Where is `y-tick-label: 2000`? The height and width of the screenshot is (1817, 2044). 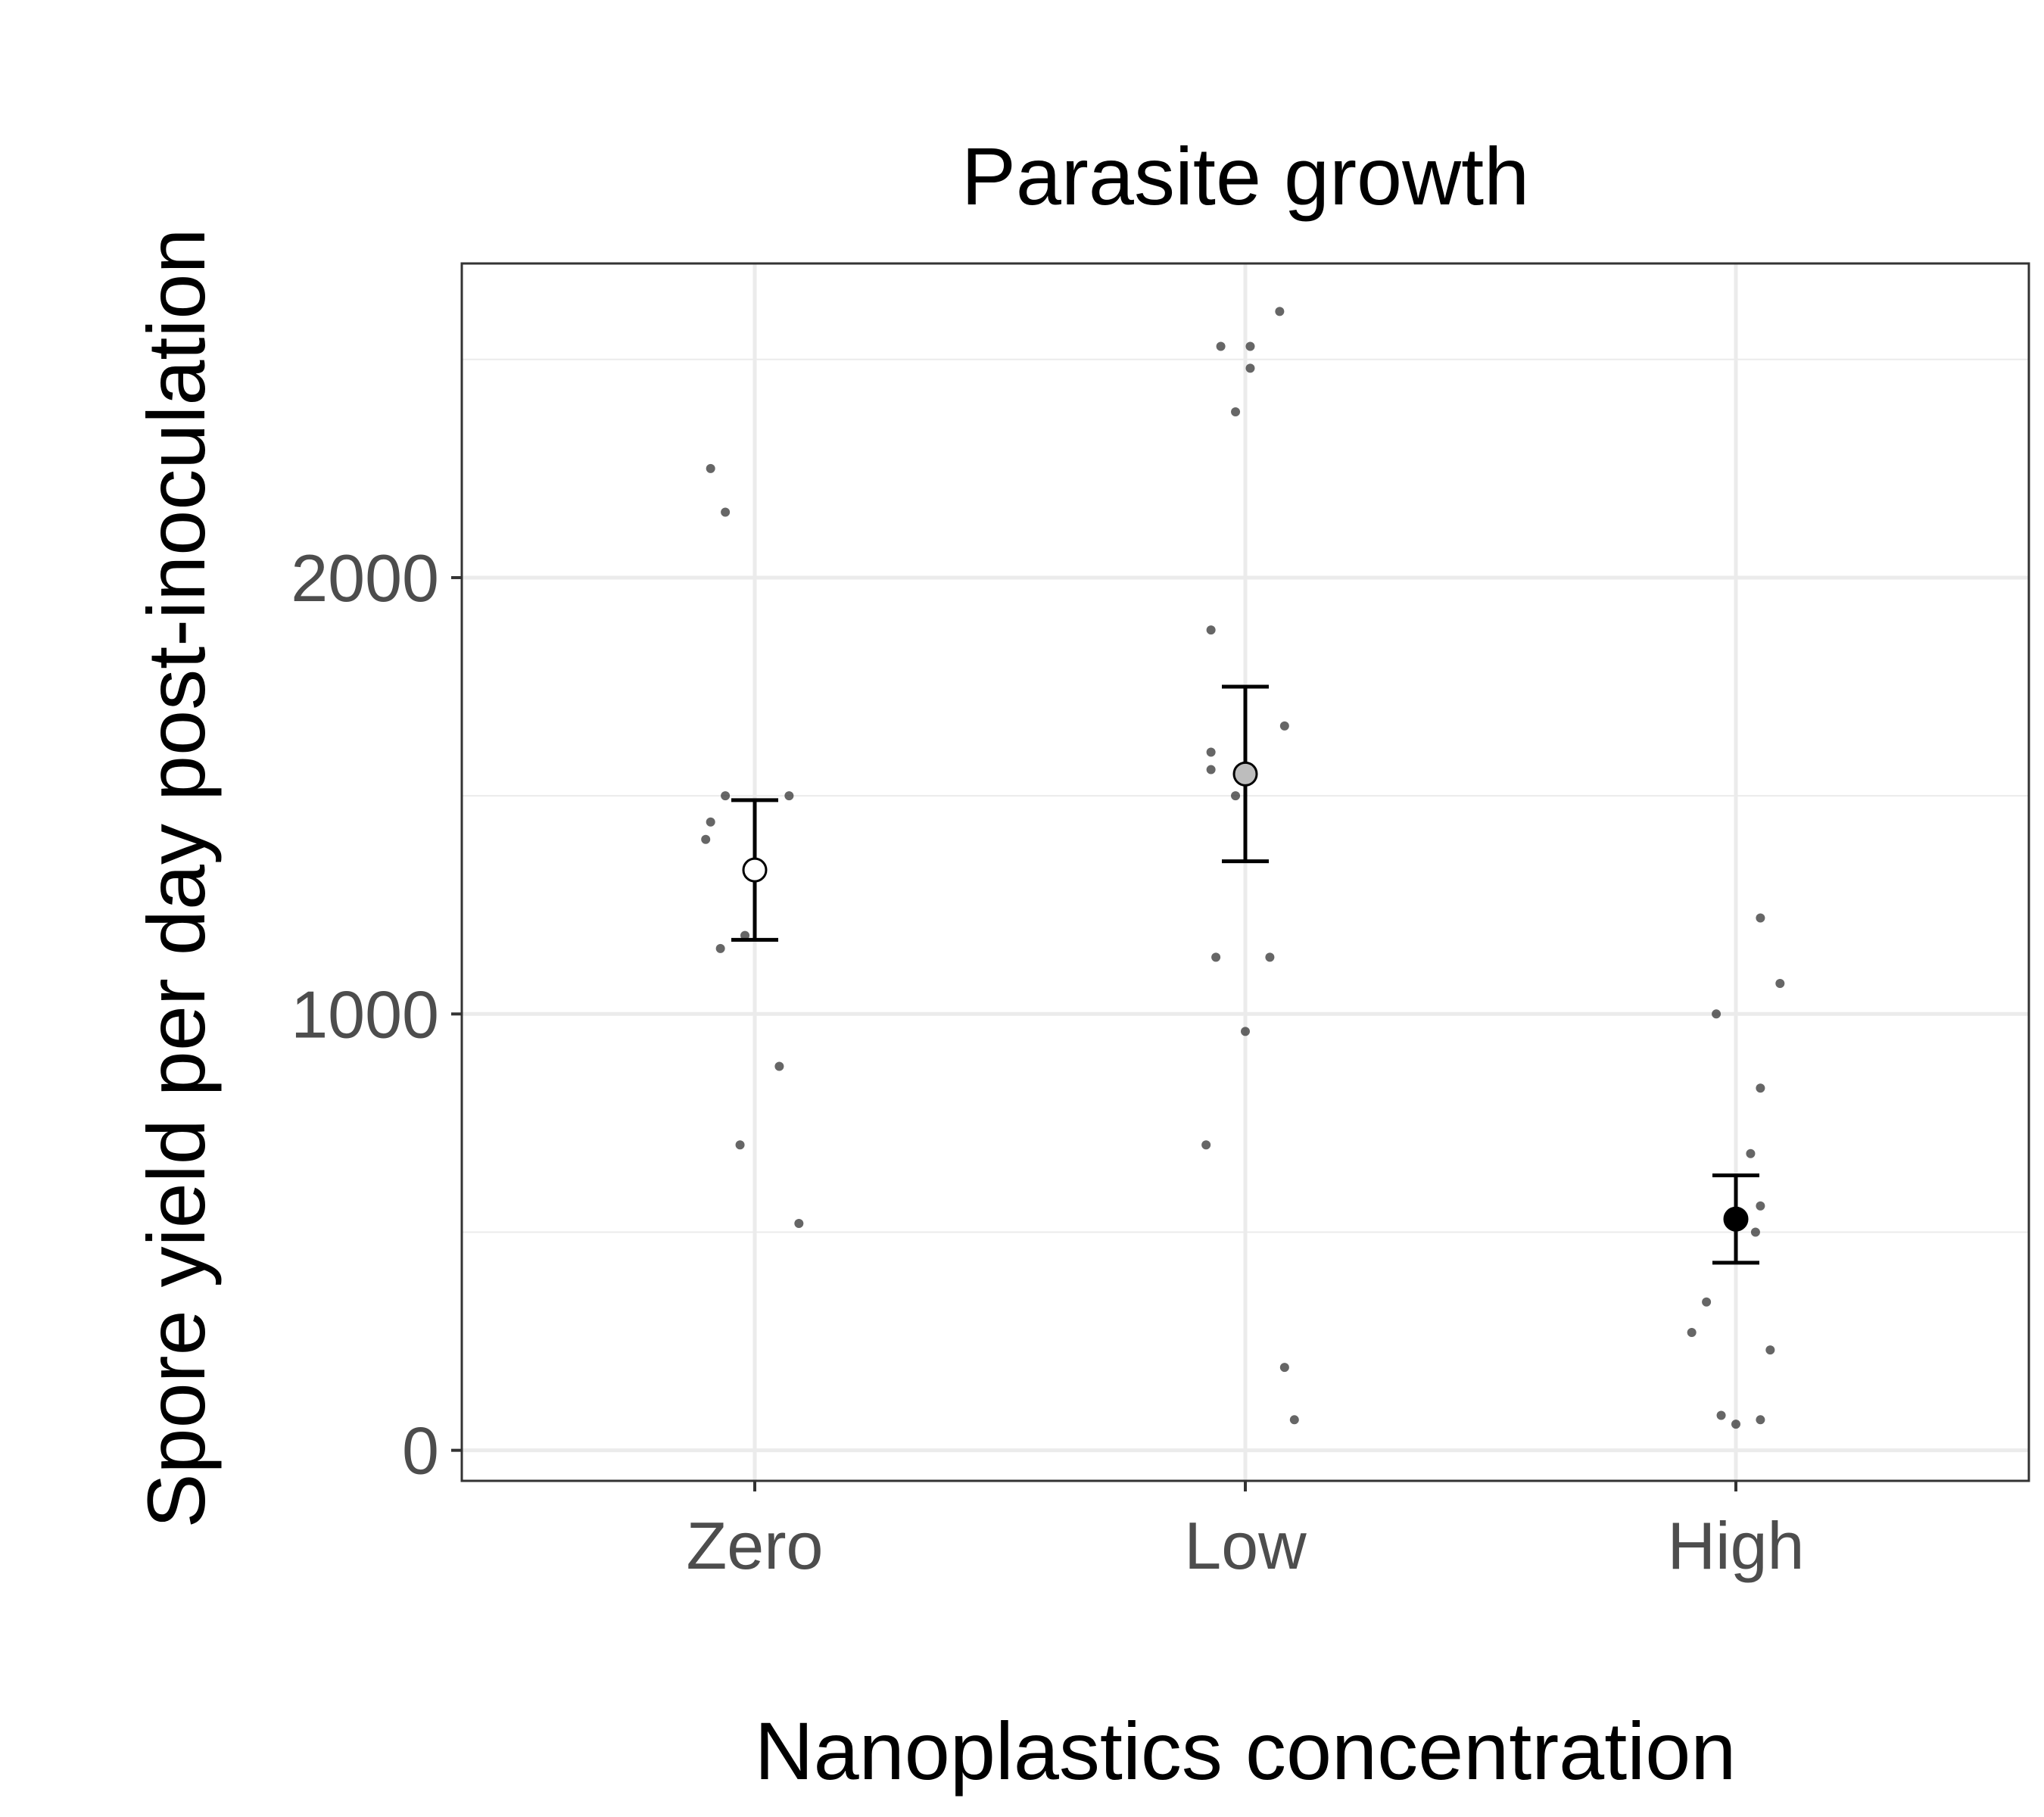
y-tick-label: 2000 is located at coordinates (365, 578).